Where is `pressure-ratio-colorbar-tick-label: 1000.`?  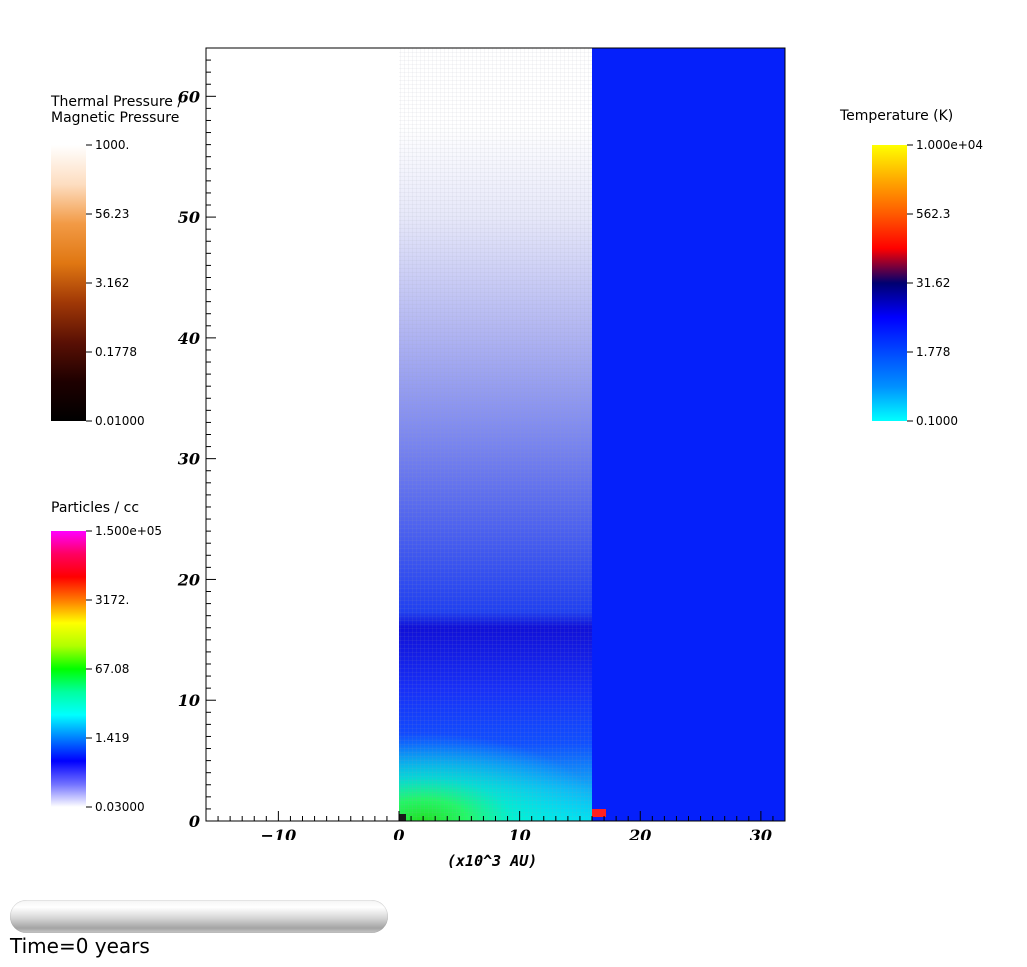 pressure-ratio-colorbar-tick-label: 1000. is located at coordinates (112, 146).